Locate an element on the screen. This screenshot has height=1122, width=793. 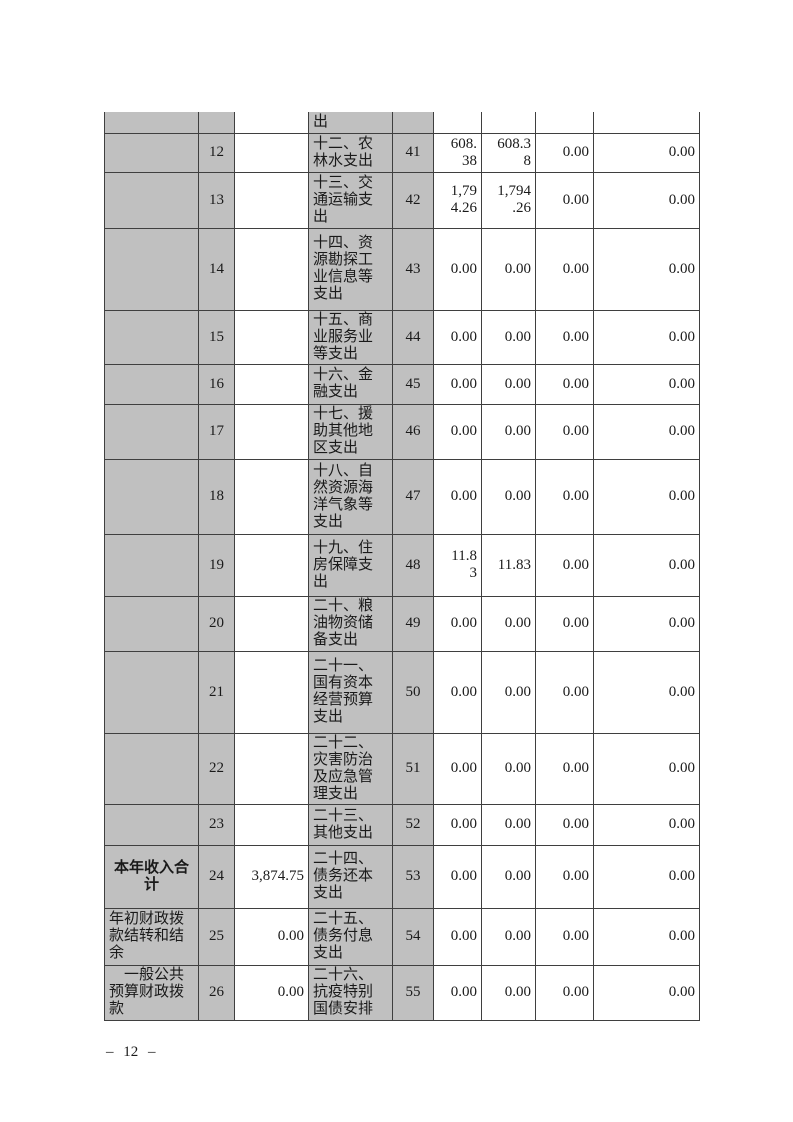
cell-category-no: 43 is located at coordinates (413, 269).